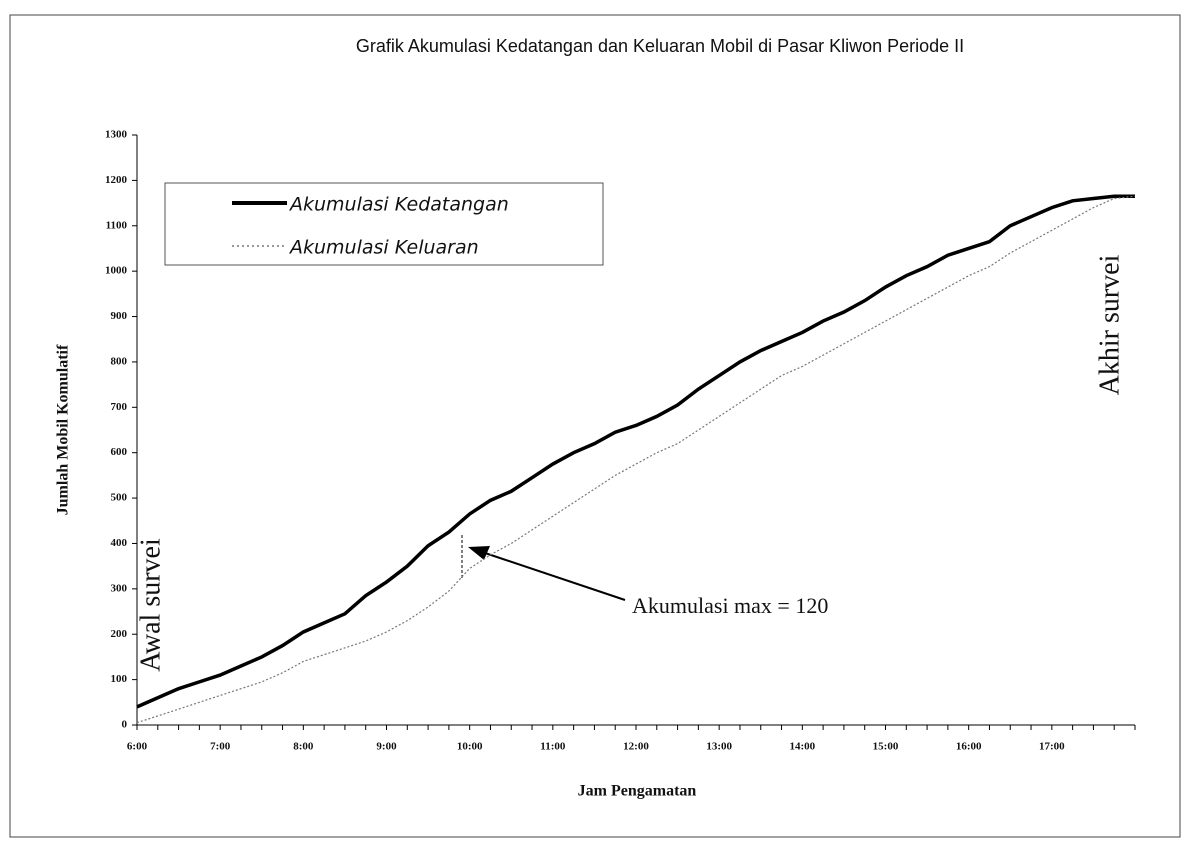  I want to click on annotation: Akumulasi max = 120, so click(730, 605).